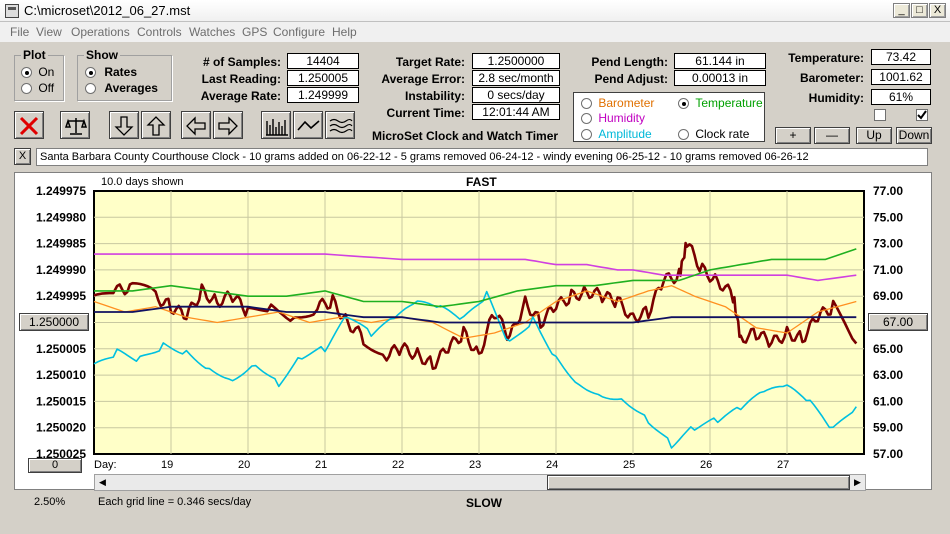  Describe the element at coordinates (937, 10) in the screenshot. I see `close-button: X` at that location.